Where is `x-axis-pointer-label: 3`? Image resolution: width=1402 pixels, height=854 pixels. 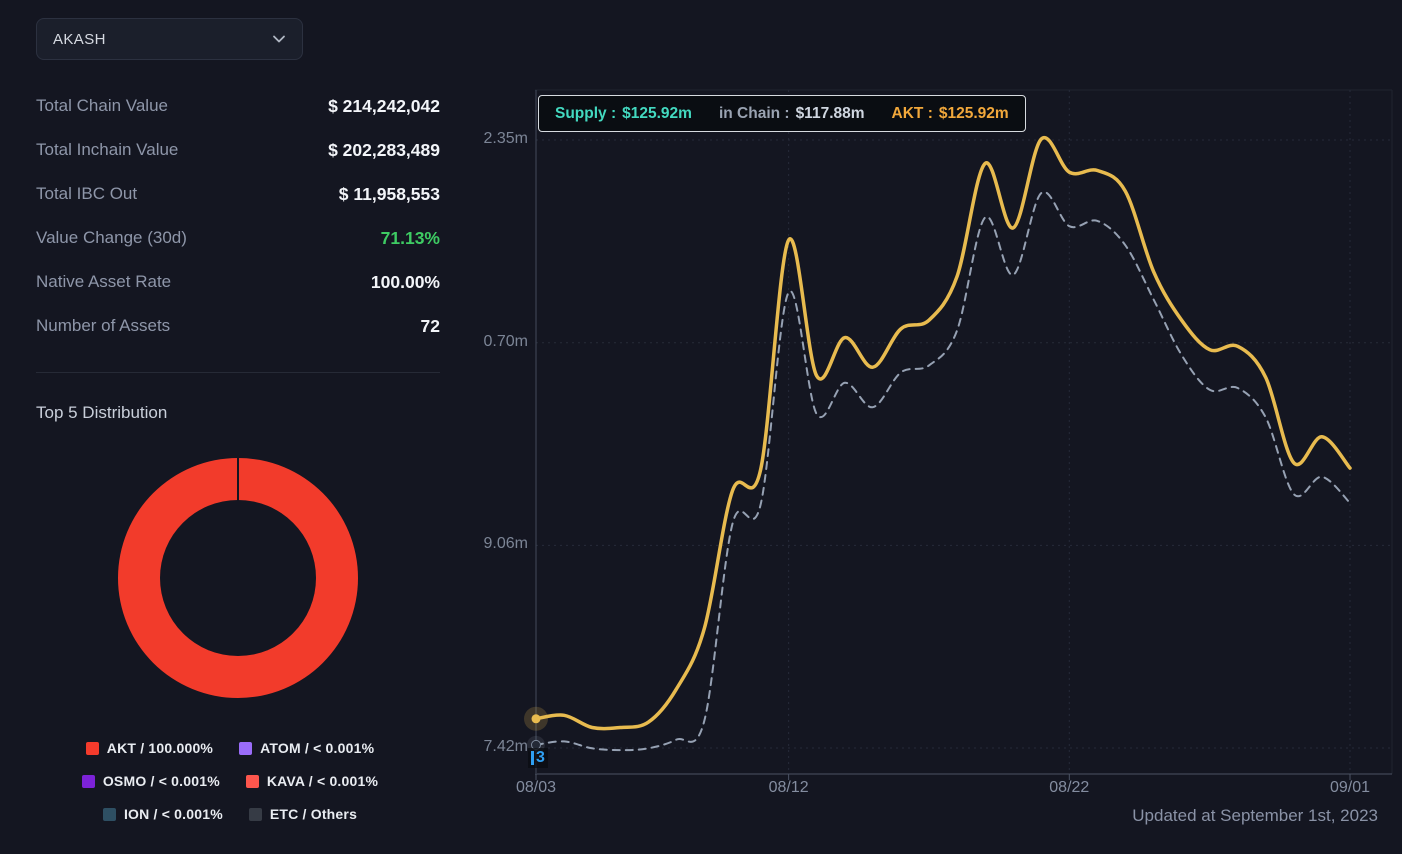
x-axis-pointer-label: 3 is located at coordinates (538, 758).